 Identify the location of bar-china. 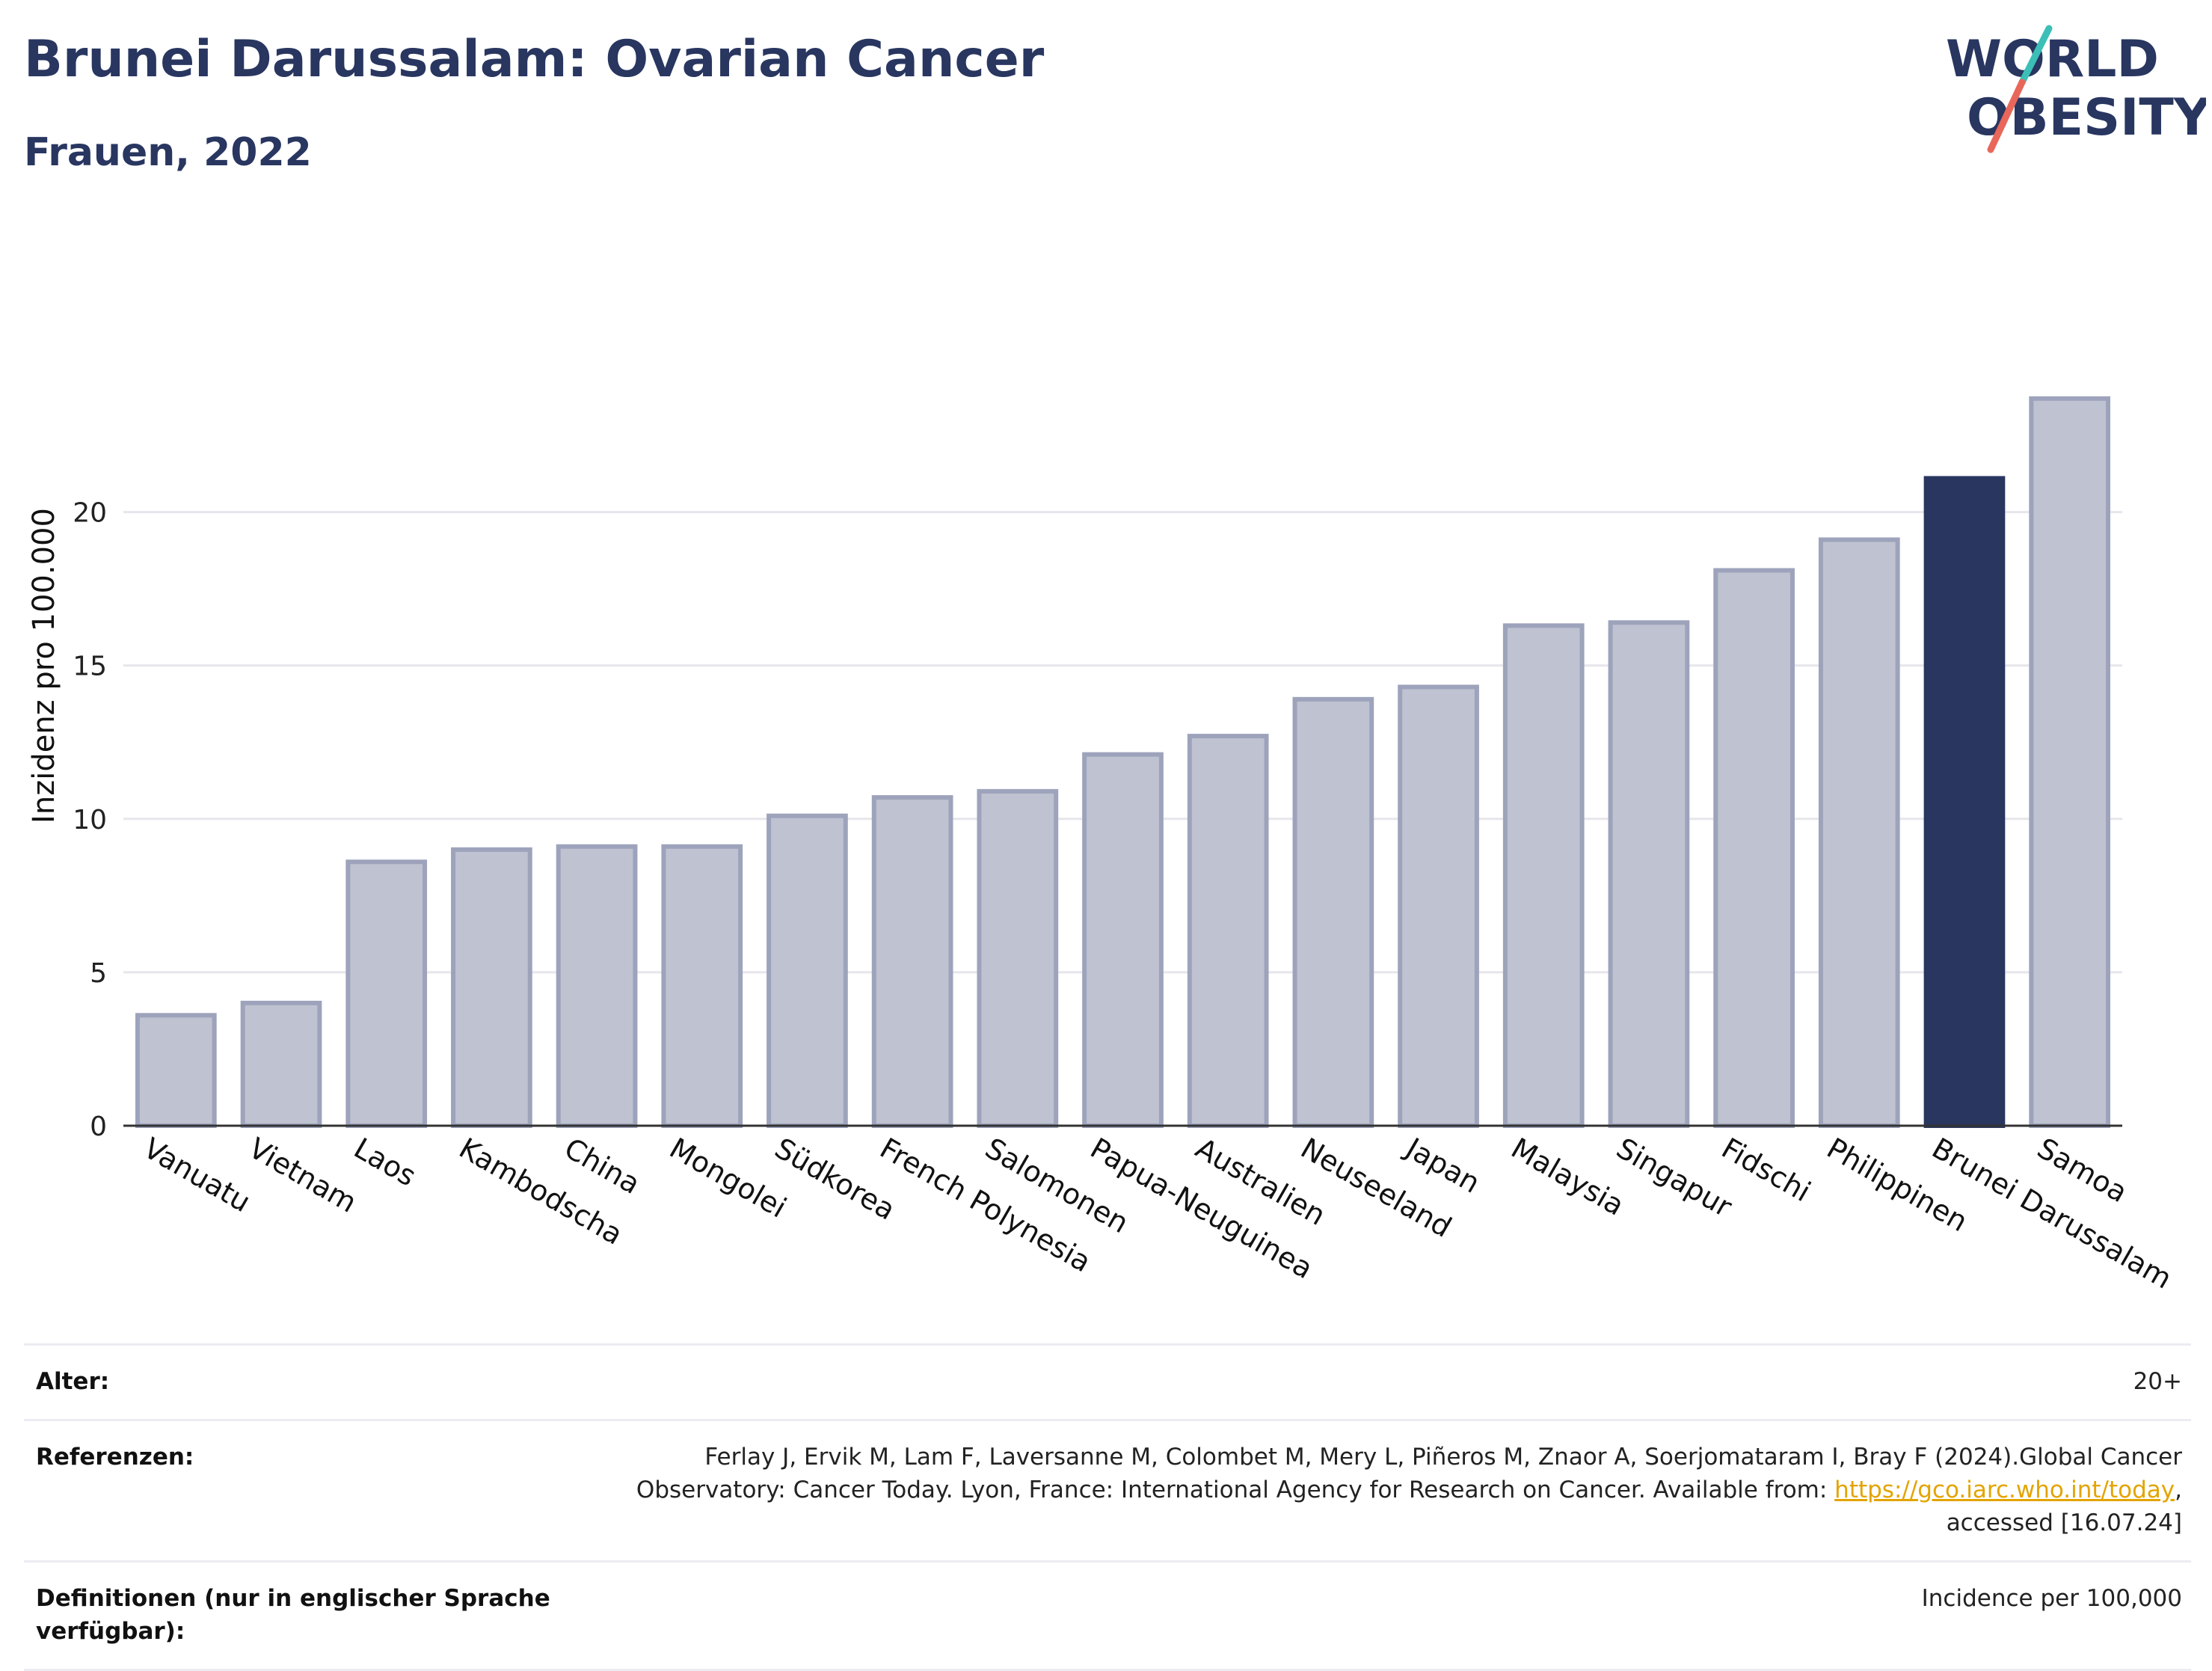
(597, 986).